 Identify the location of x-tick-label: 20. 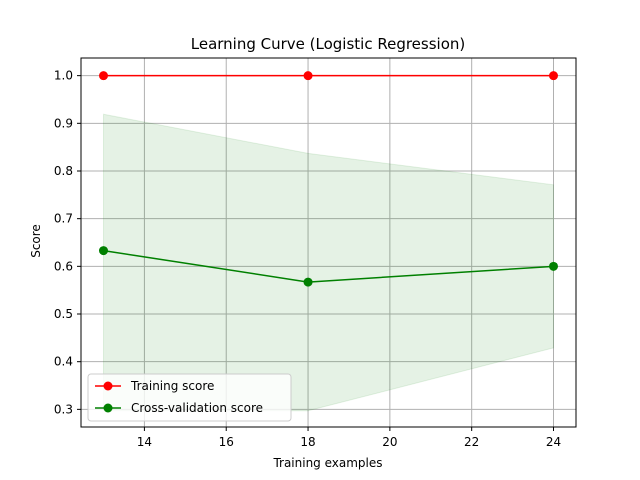
(389, 442).